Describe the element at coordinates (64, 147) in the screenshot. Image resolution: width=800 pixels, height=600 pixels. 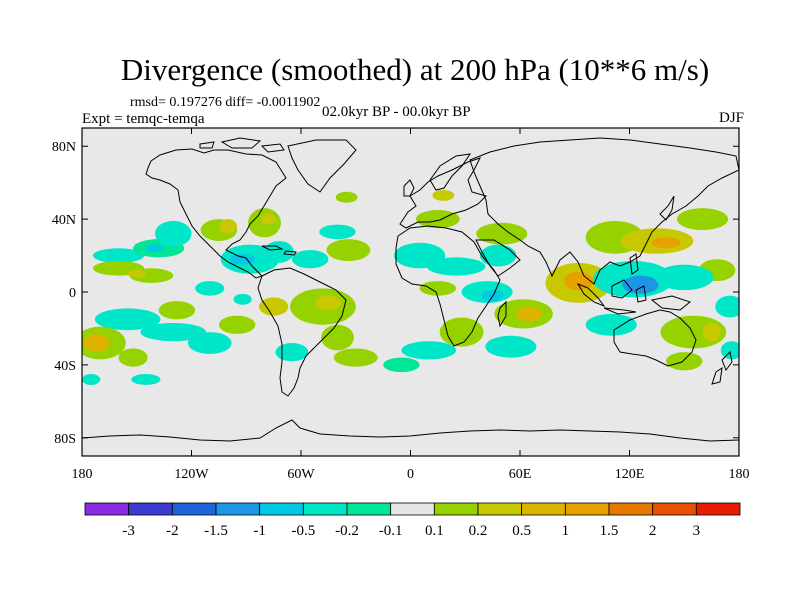
I see `y-tick-label: 80N` at that location.